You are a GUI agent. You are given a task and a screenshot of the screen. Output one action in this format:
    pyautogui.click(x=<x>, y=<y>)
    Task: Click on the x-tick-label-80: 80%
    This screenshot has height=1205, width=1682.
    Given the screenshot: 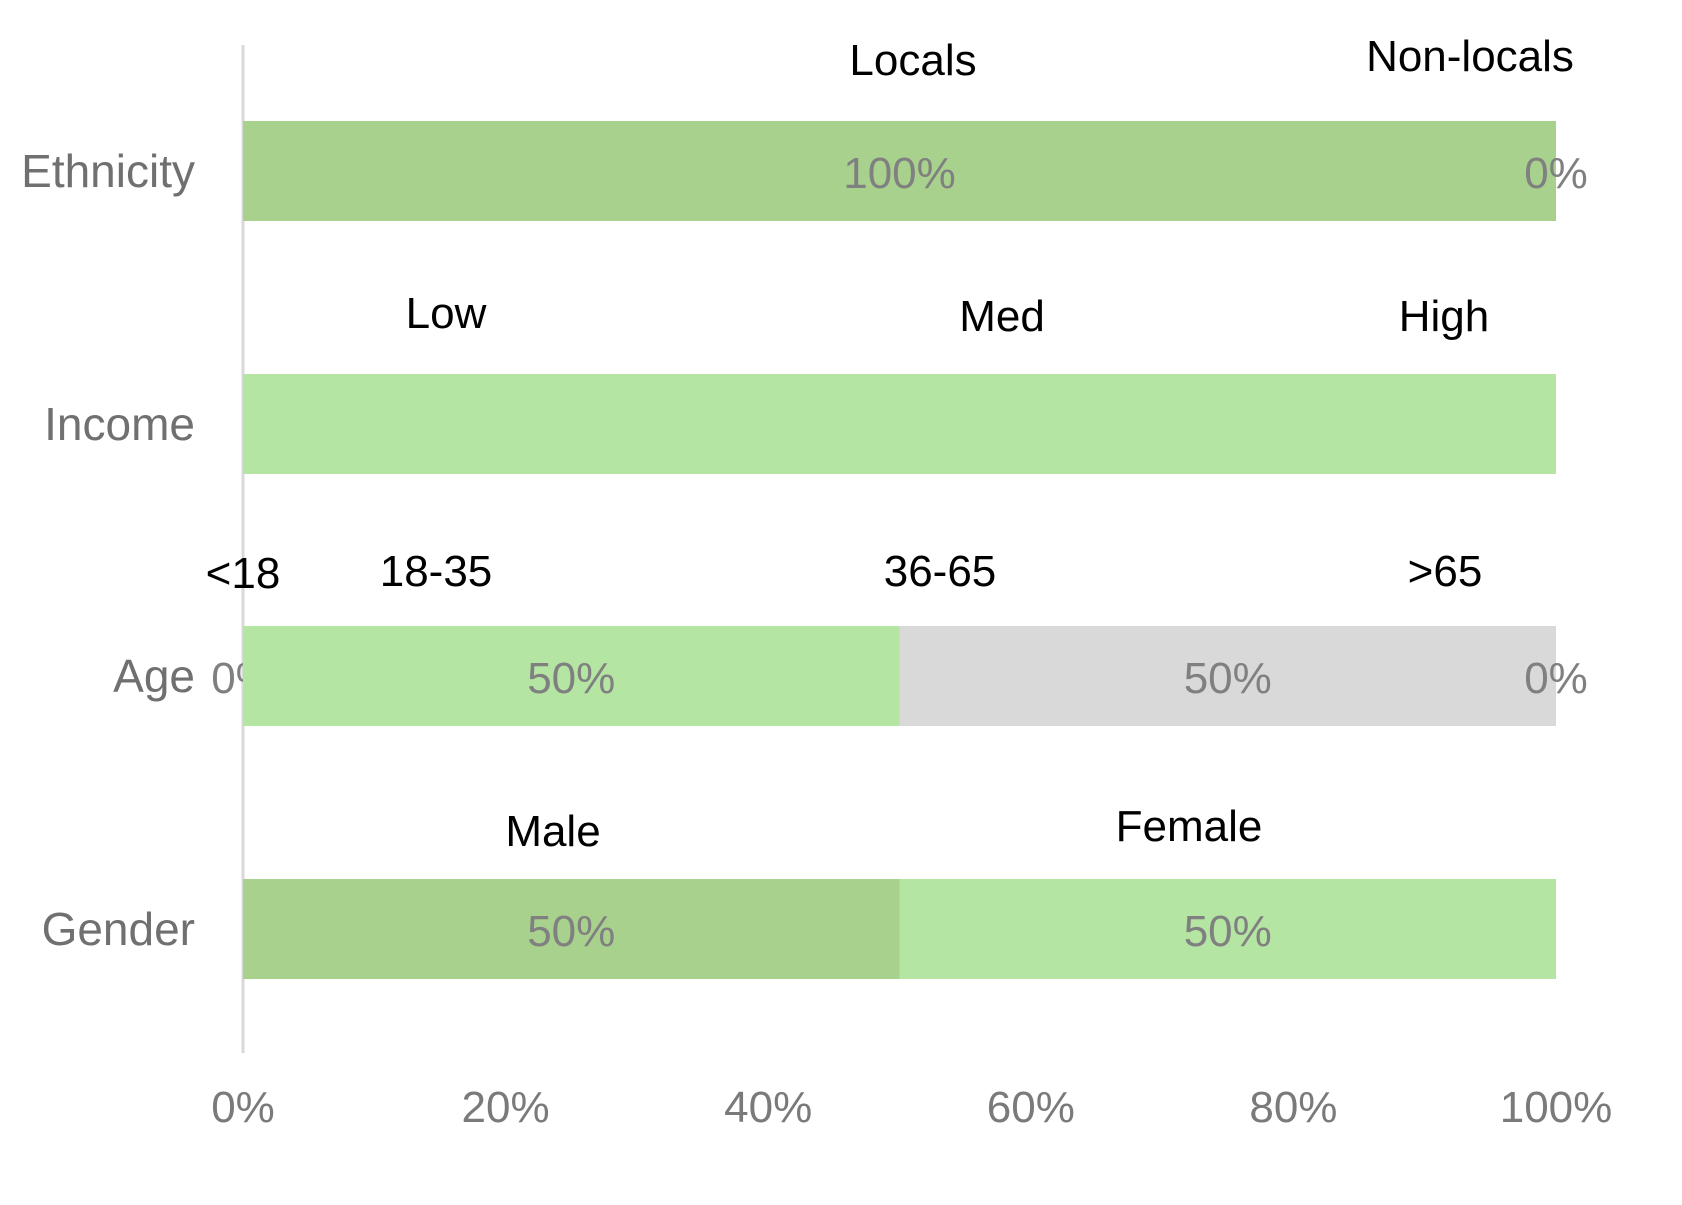 What is the action you would take?
    pyautogui.click(x=1293, y=1107)
    